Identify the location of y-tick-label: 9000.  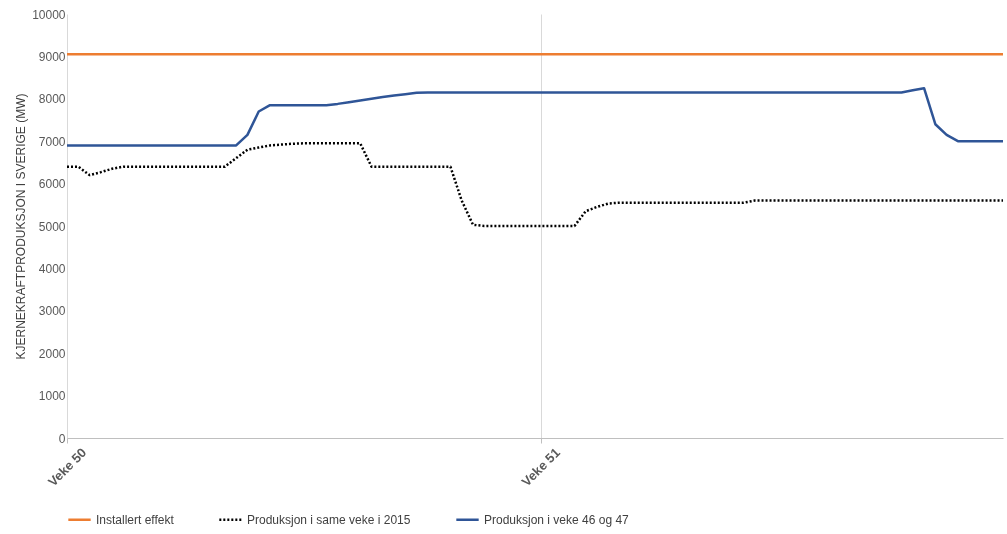
(52, 56).